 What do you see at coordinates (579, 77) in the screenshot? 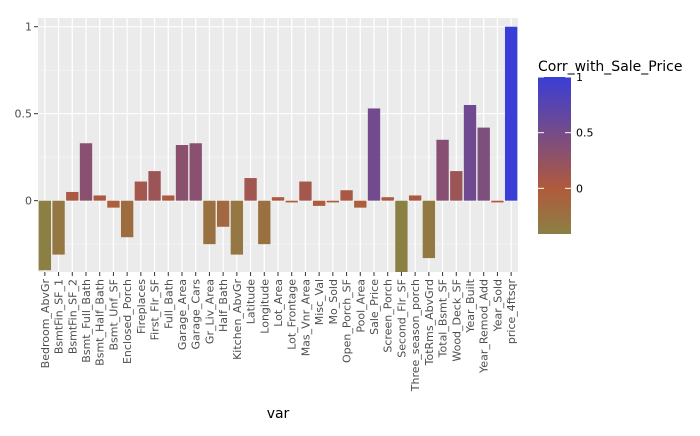
I see `legend-tick-label: 1` at bounding box center [579, 77].